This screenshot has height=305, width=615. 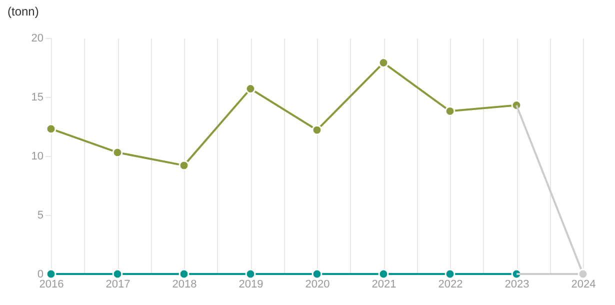 I want to click on y-axis-title: (tonn), so click(x=23, y=11).